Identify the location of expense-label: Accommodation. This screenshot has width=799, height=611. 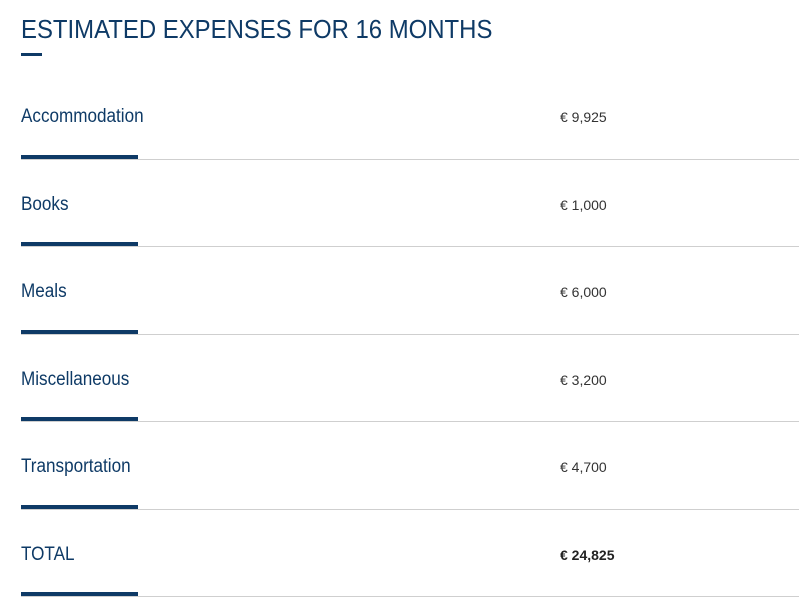
(82, 116).